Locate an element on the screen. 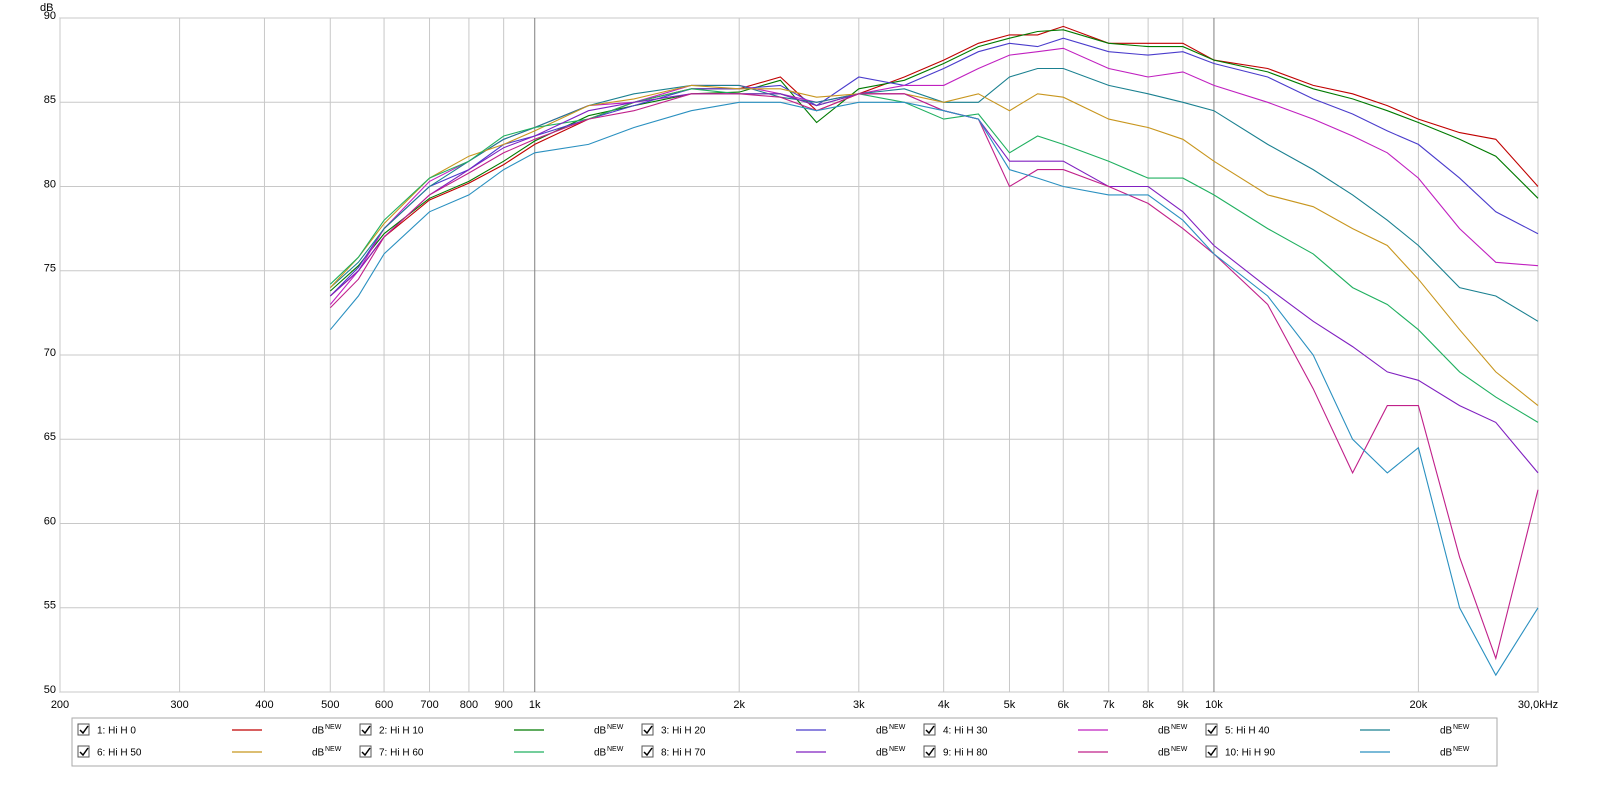 Image resolution: width=1617 pixels, height=791 pixels. legend is located at coordinates (784, 742).